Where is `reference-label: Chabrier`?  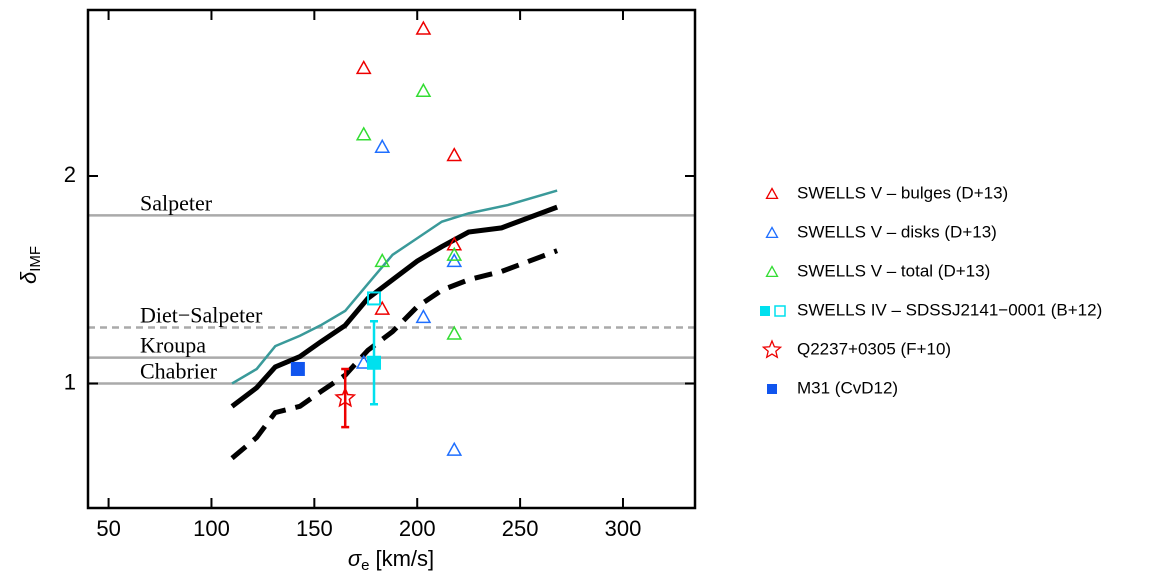 reference-label: Chabrier is located at coordinates (179, 371).